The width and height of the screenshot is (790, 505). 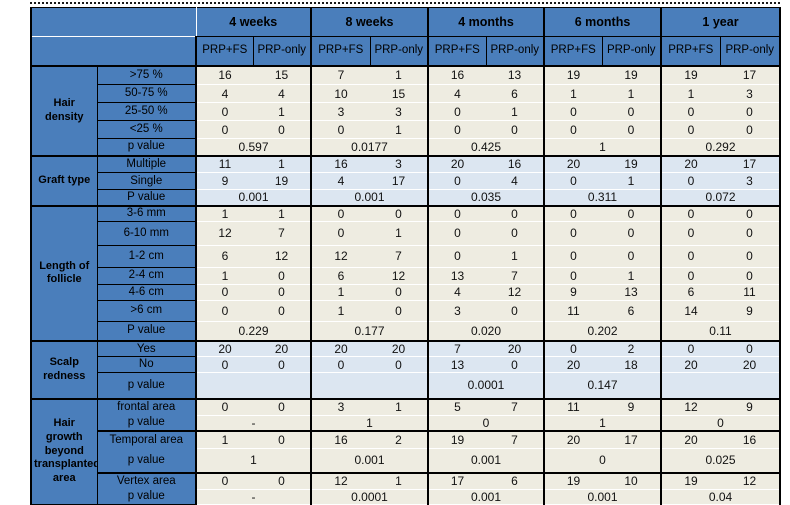 What do you see at coordinates (405, 93) in the screenshot?
I see `table-row: 50-75 % 4 4 10 15 4 6 1 1 1 3` at bounding box center [405, 93].